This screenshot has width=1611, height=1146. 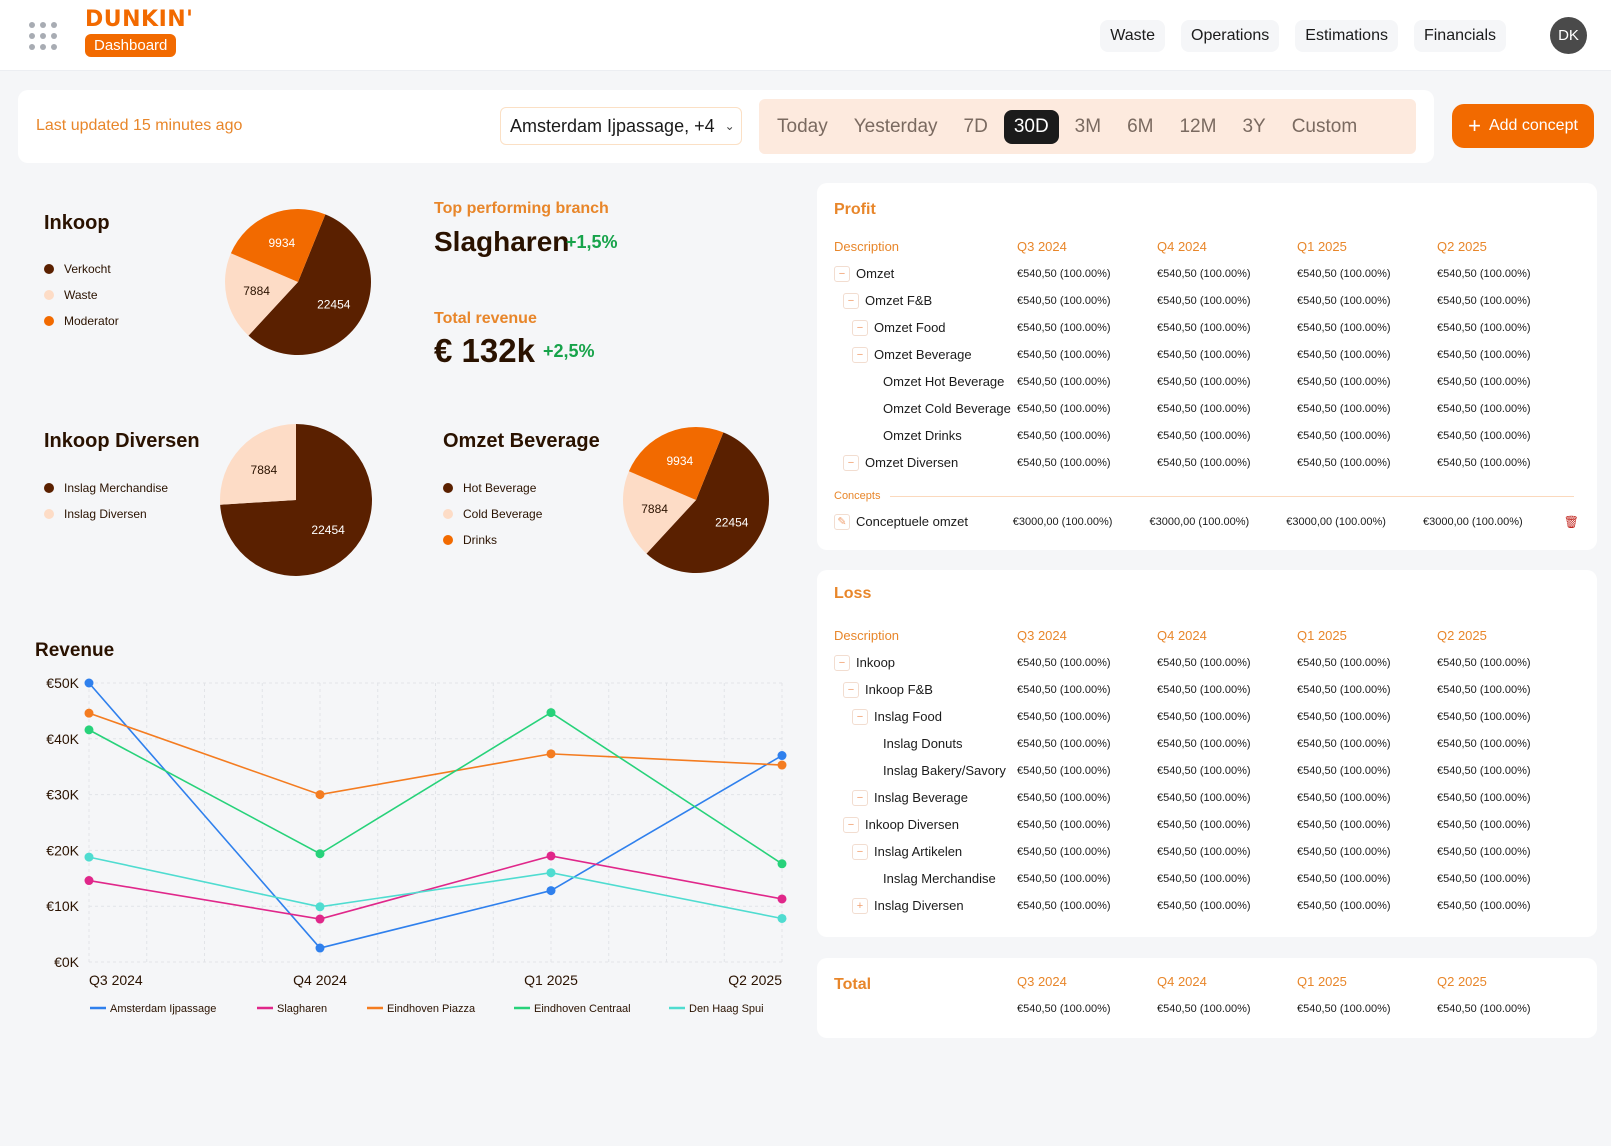 I want to click on row-description: − Inkoop F&B, so click(x=925, y=689).